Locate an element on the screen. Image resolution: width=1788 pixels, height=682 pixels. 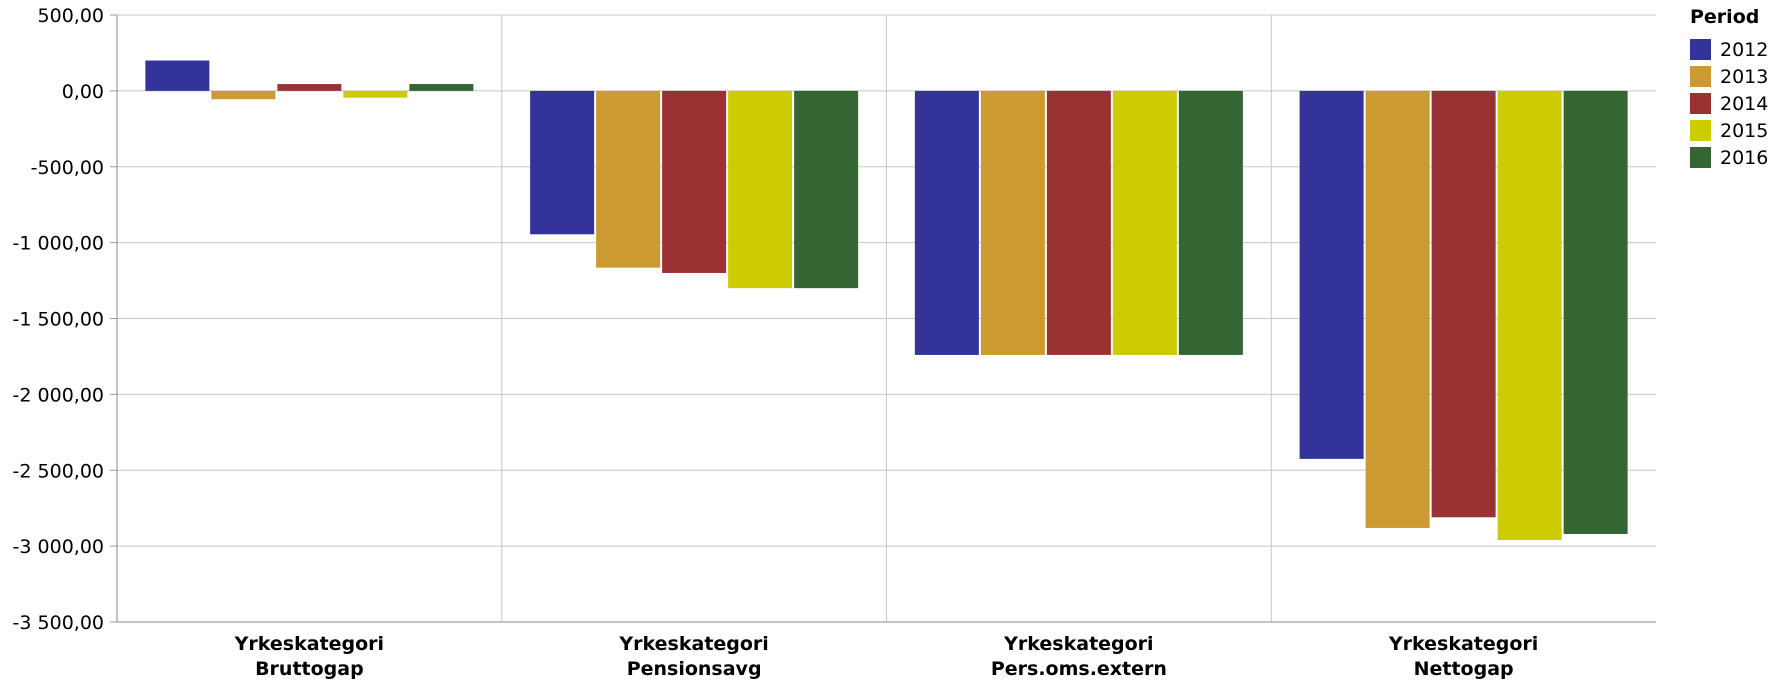
y-tick-label: -3 000,00 is located at coordinates (58, 547).